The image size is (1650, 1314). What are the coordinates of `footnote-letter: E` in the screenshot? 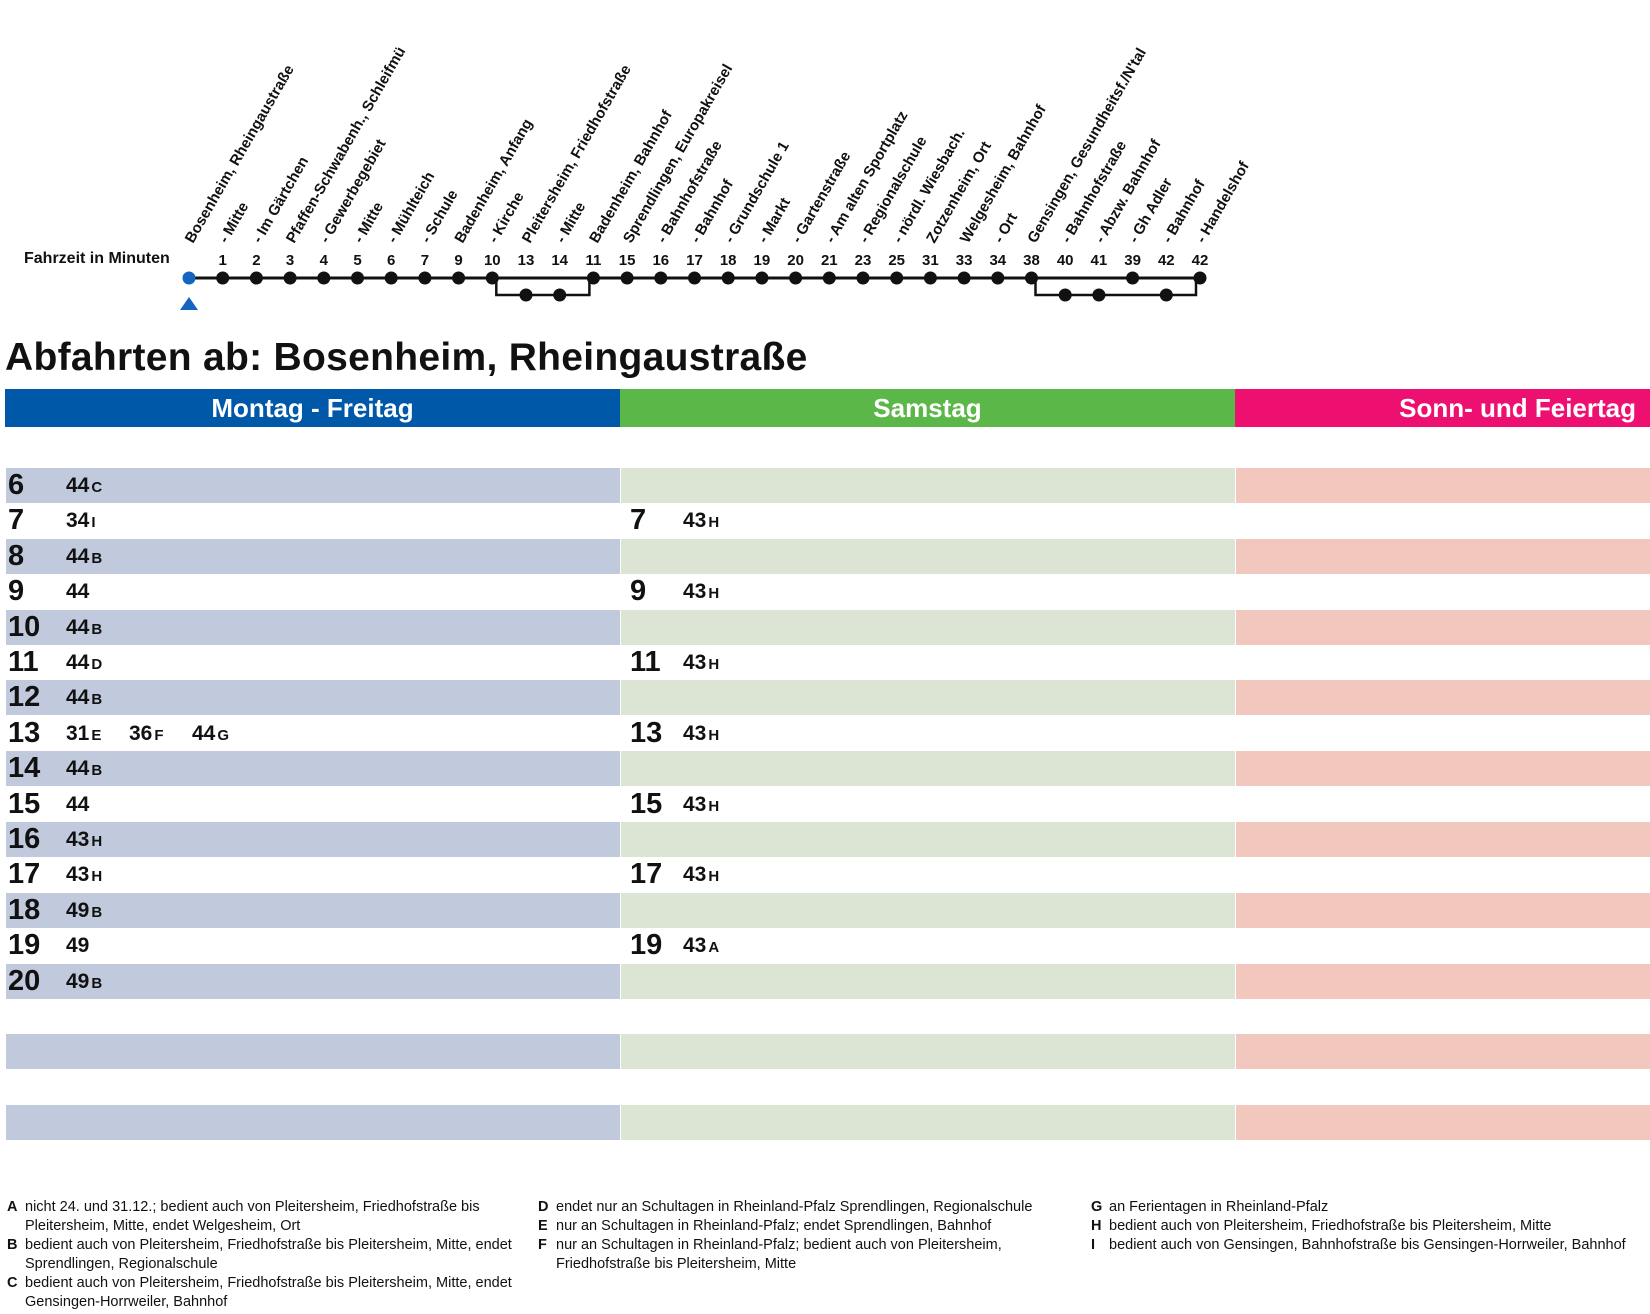 It's located at (543, 1226).